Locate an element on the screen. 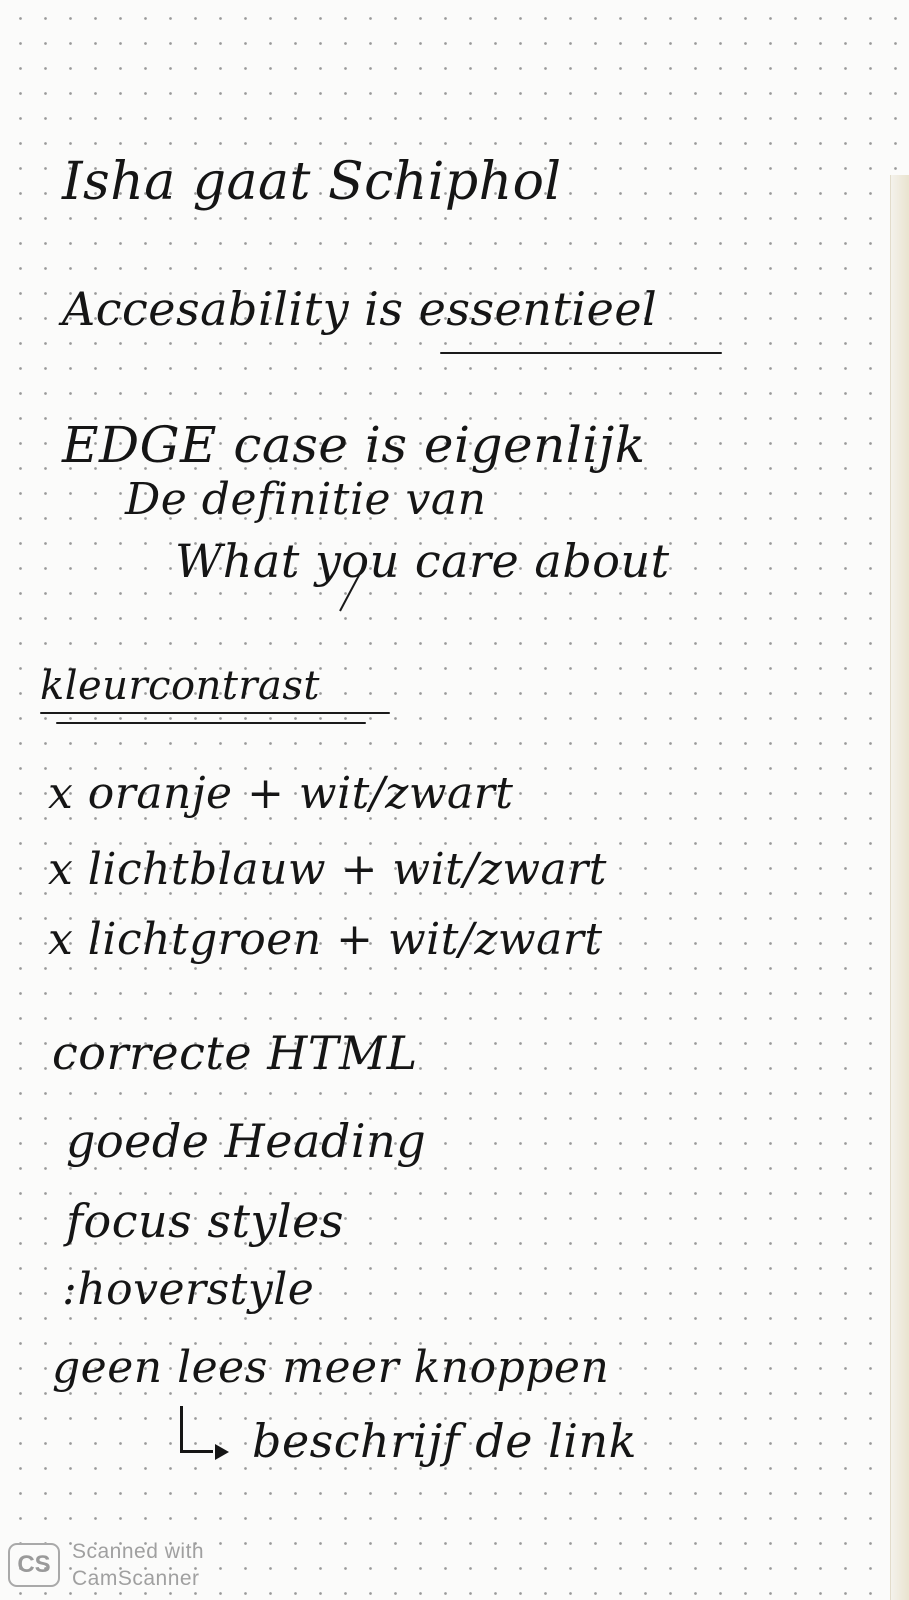 This screenshot has width=909, height=1600. list-item-lichtgroen: x lichtgroen + wit/zwart is located at coordinates (325, 939).